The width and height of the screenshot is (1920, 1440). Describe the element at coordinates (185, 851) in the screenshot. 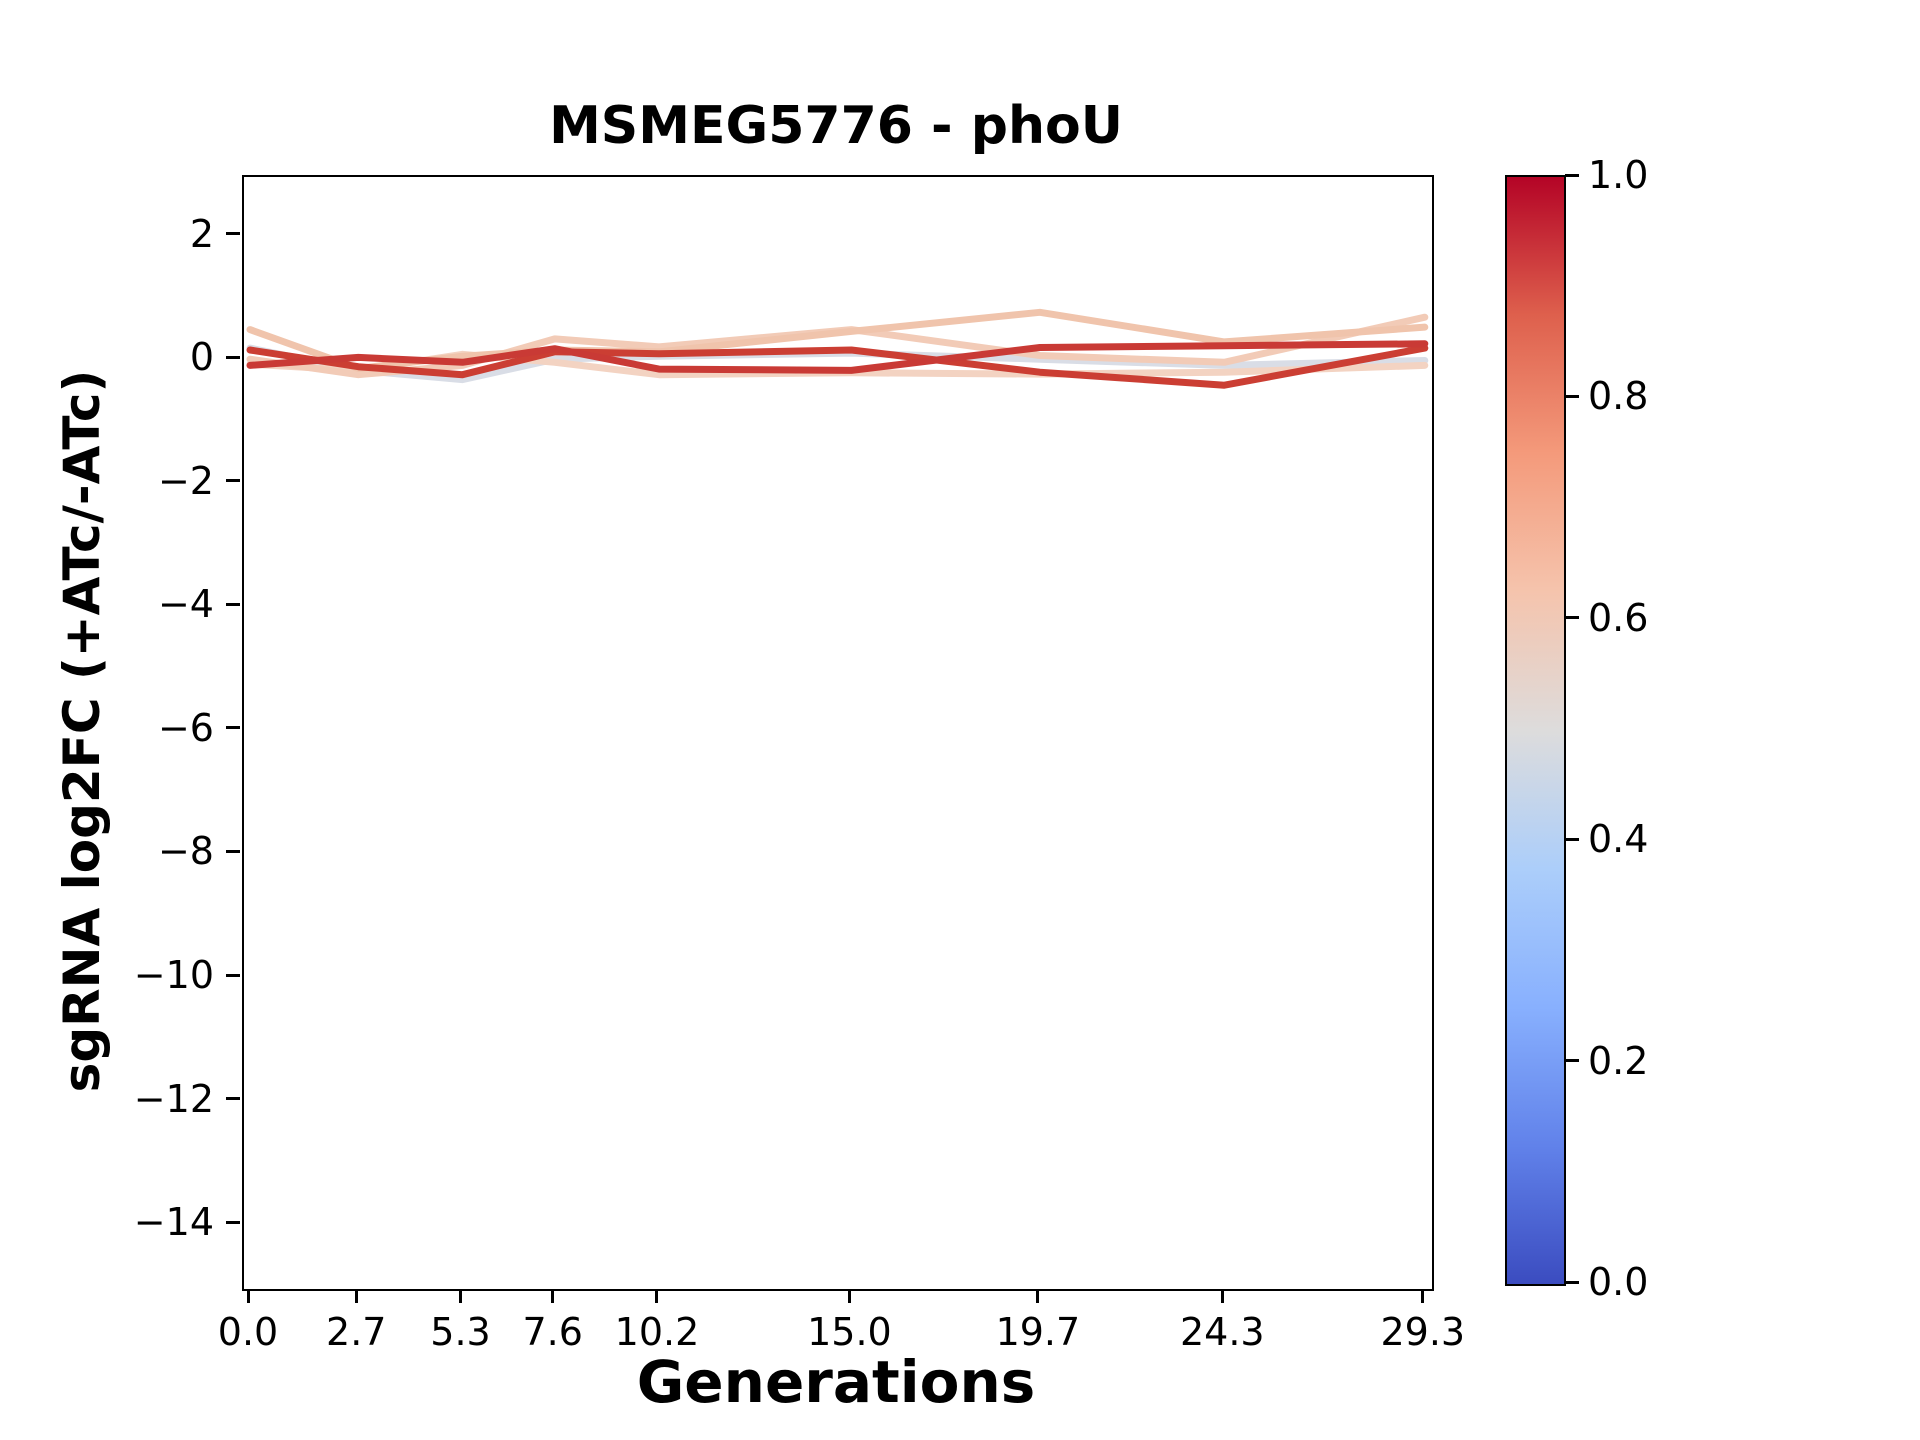

I see `y-tick-label: −8` at that location.